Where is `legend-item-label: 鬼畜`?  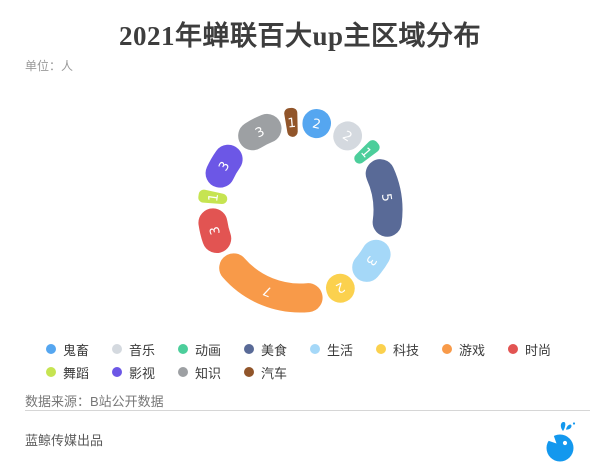 legend-item-label: 鬼畜 is located at coordinates (76, 350).